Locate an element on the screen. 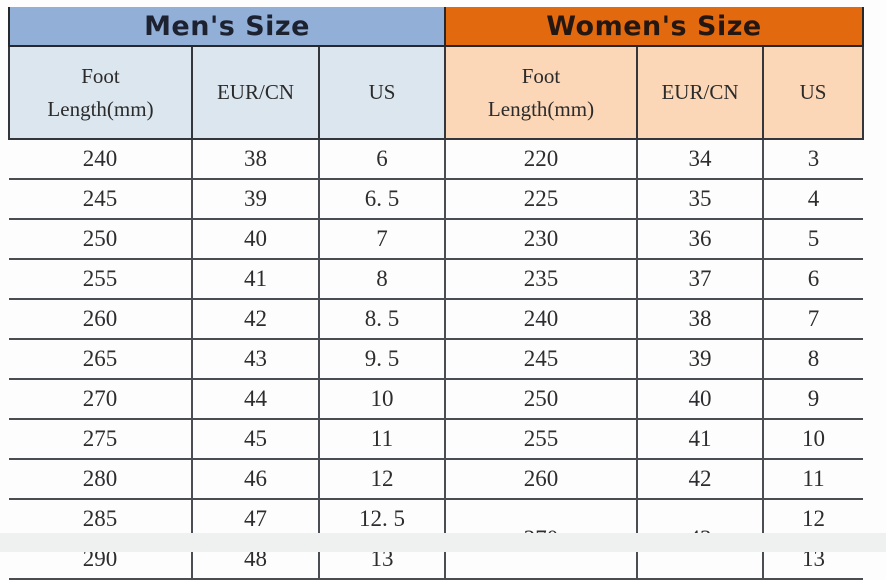  women-us-cell: 5 is located at coordinates (812, 239).